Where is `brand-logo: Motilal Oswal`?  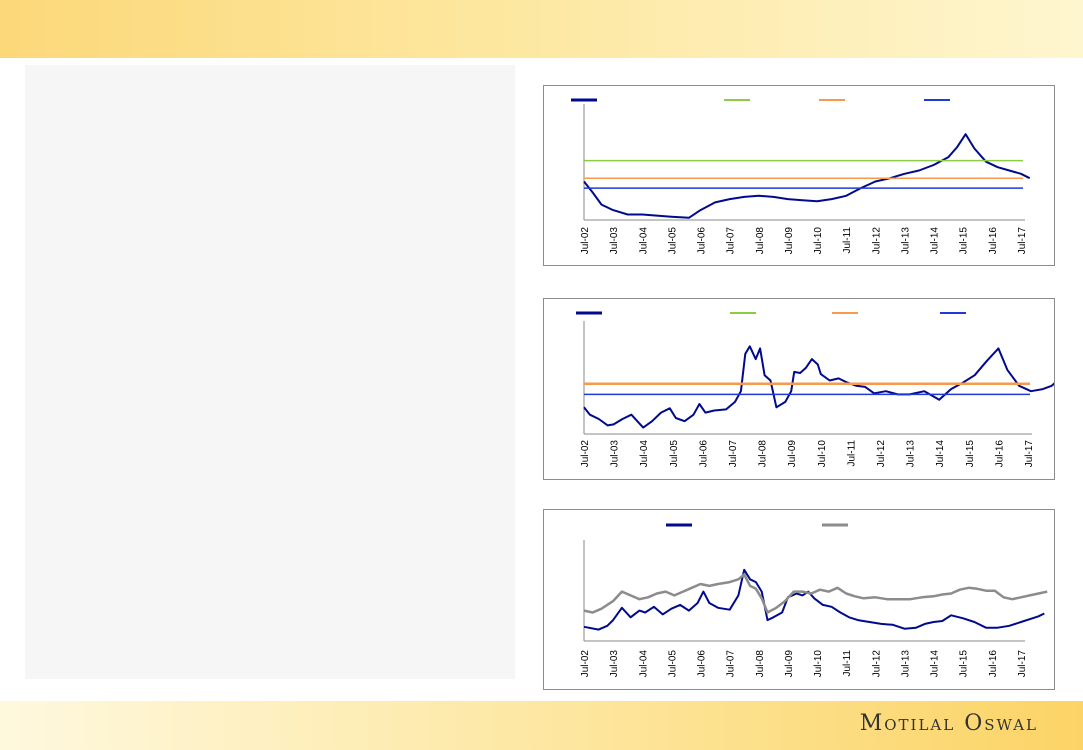 brand-logo: Motilal Oswal is located at coordinates (948, 723).